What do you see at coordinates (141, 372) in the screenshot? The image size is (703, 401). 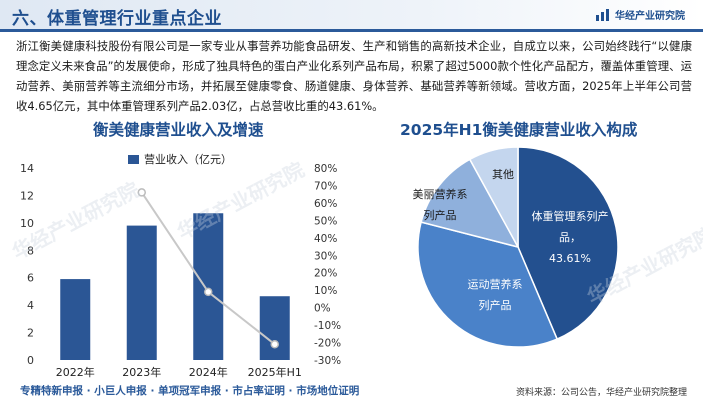 I see `x-tick-label: 2023年` at bounding box center [141, 372].